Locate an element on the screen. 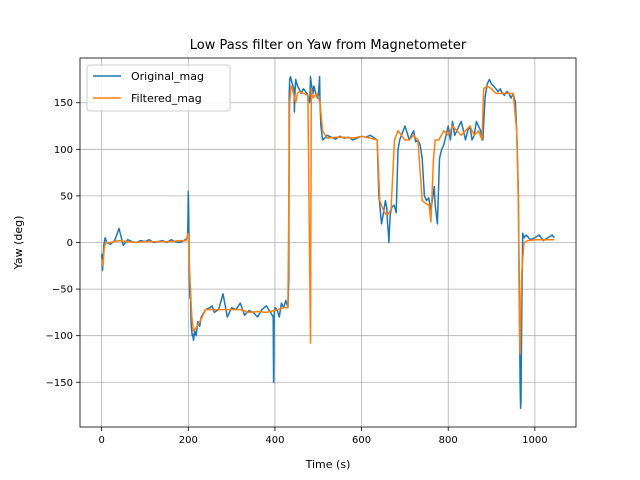 The image size is (640, 480). legend-label-original-mag: Original_mag is located at coordinates (167, 76).